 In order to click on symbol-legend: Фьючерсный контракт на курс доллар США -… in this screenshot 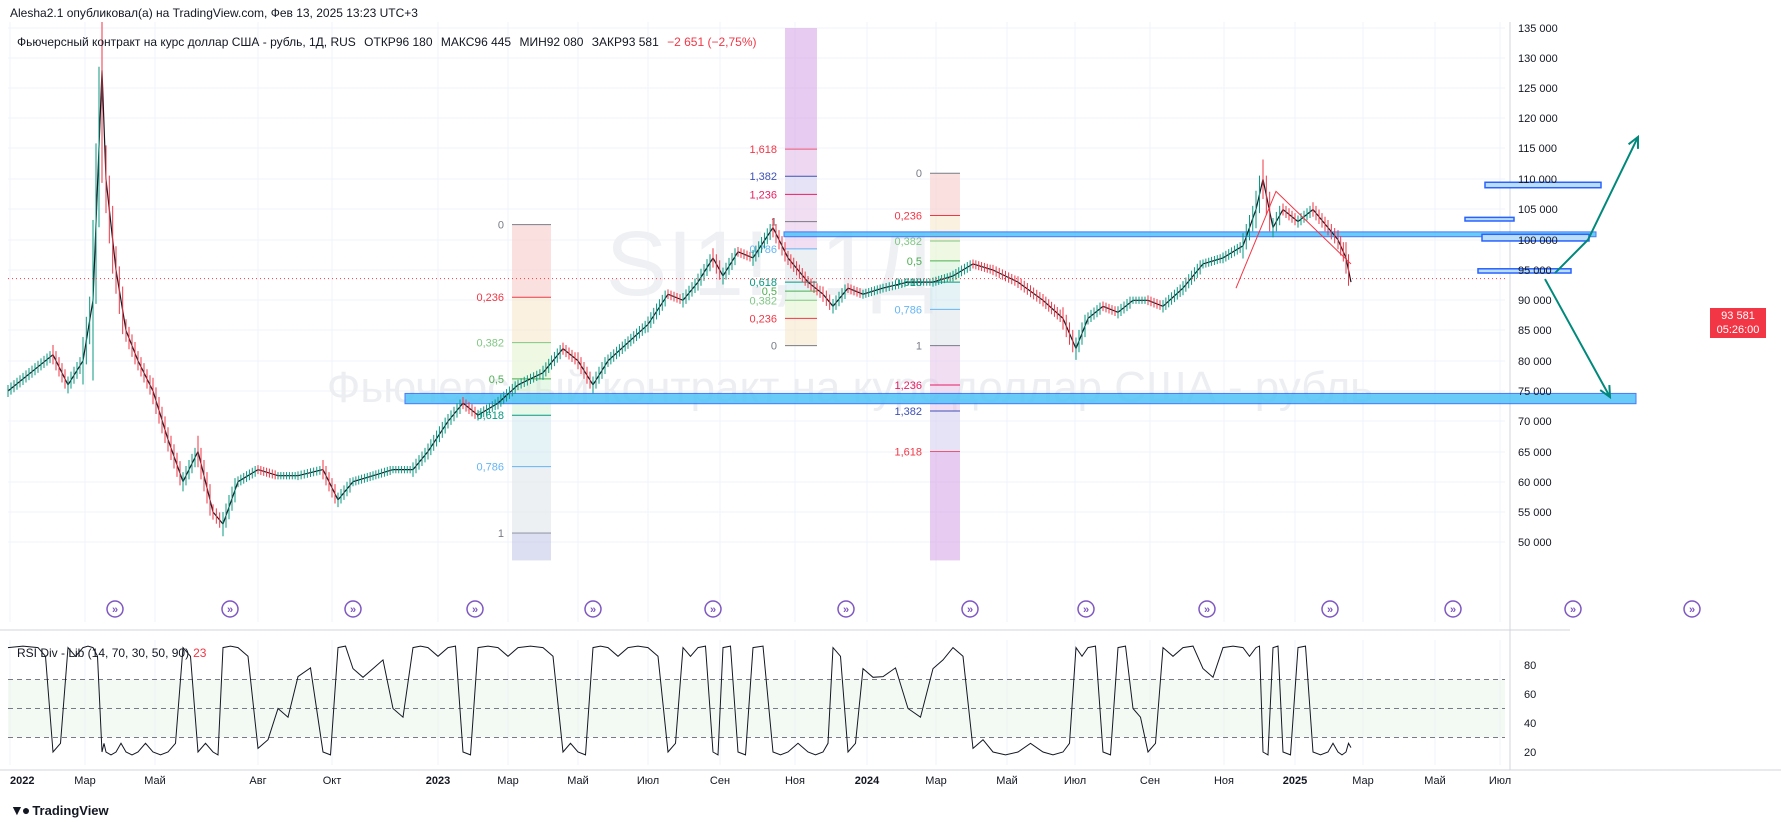, I will do `click(389, 42)`.